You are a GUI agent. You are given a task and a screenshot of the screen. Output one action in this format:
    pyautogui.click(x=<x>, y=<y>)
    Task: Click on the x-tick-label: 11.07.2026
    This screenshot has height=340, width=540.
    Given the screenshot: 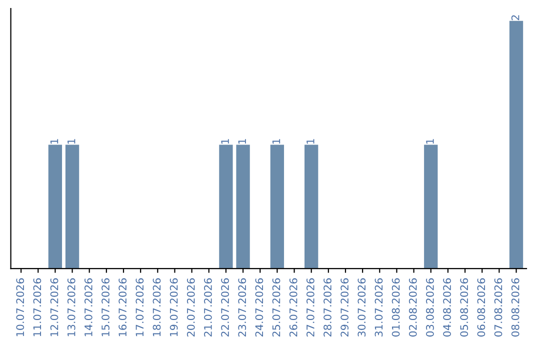 What is the action you would take?
    pyautogui.click(x=37, y=307)
    